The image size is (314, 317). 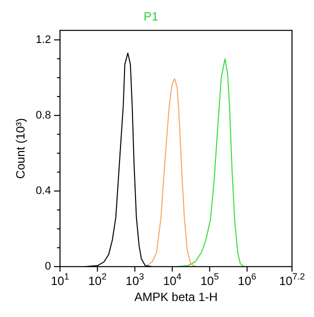 What do you see at coordinates (43, 191) in the screenshot?
I see `y-tick-label: 0.4` at bounding box center [43, 191].